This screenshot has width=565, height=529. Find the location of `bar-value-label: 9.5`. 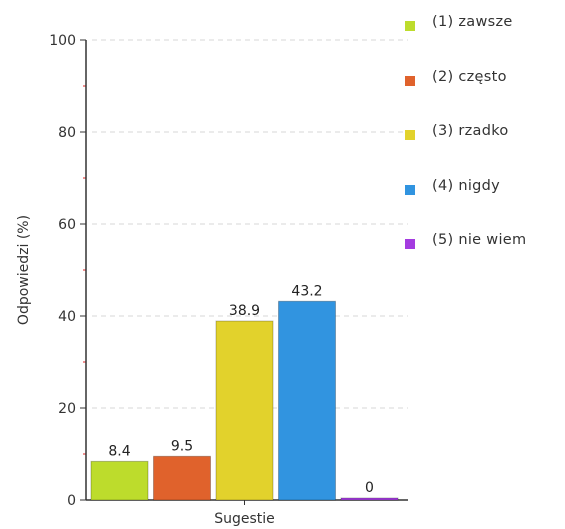

bar-value-label: 9.5 is located at coordinates (182, 446).